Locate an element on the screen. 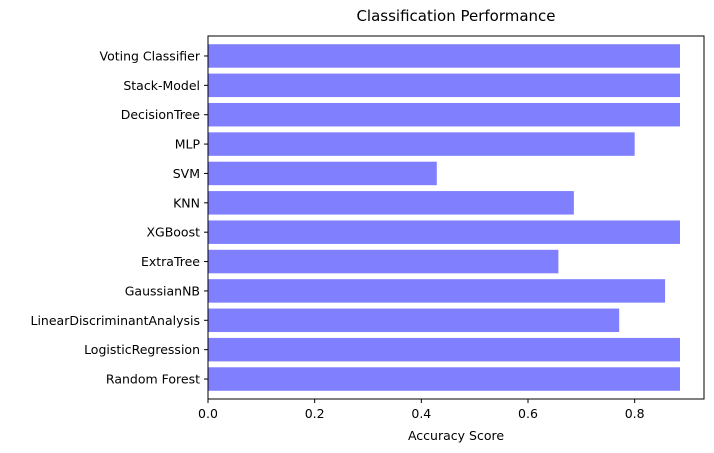 Image resolution: width=714 pixels, height=453 pixels. y-tick-label: Voting Classifier is located at coordinates (150, 55).